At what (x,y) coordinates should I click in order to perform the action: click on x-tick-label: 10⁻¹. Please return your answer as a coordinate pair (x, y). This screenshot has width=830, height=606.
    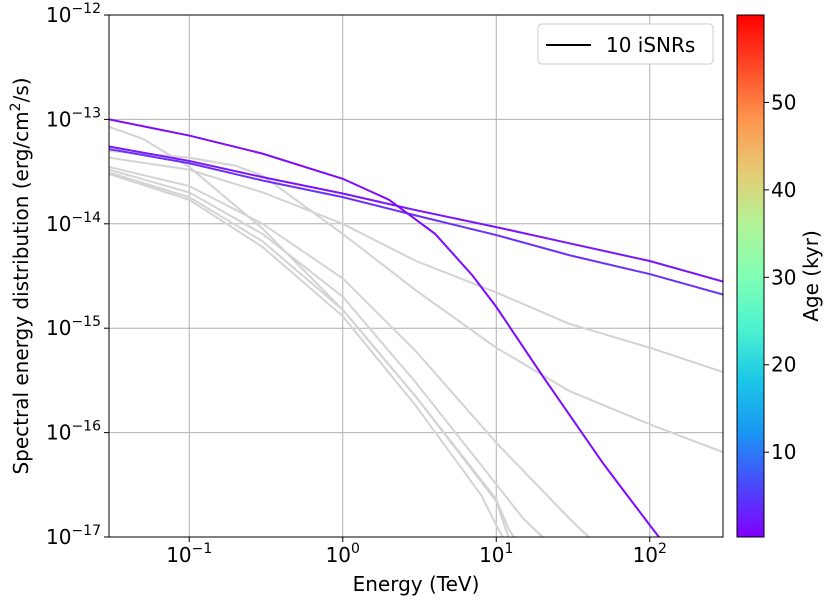
    Looking at the image, I should click on (189, 554).